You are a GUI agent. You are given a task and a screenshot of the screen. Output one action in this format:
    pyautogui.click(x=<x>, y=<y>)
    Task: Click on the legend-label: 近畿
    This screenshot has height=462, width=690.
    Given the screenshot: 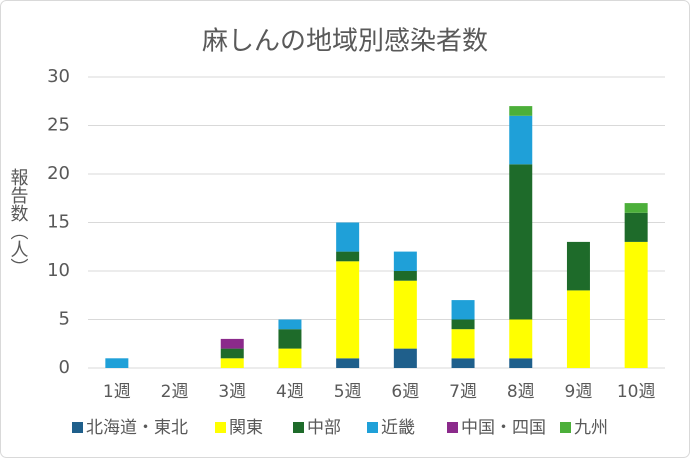 What is the action you would take?
    pyautogui.click(x=398, y=428)
    